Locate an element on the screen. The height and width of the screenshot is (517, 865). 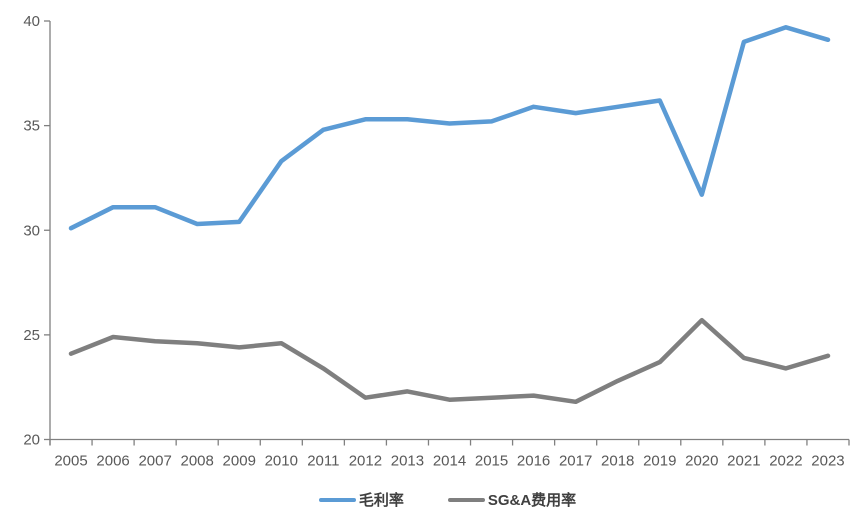
x-tick-label: 2019 is located at coordinates (659, 461).